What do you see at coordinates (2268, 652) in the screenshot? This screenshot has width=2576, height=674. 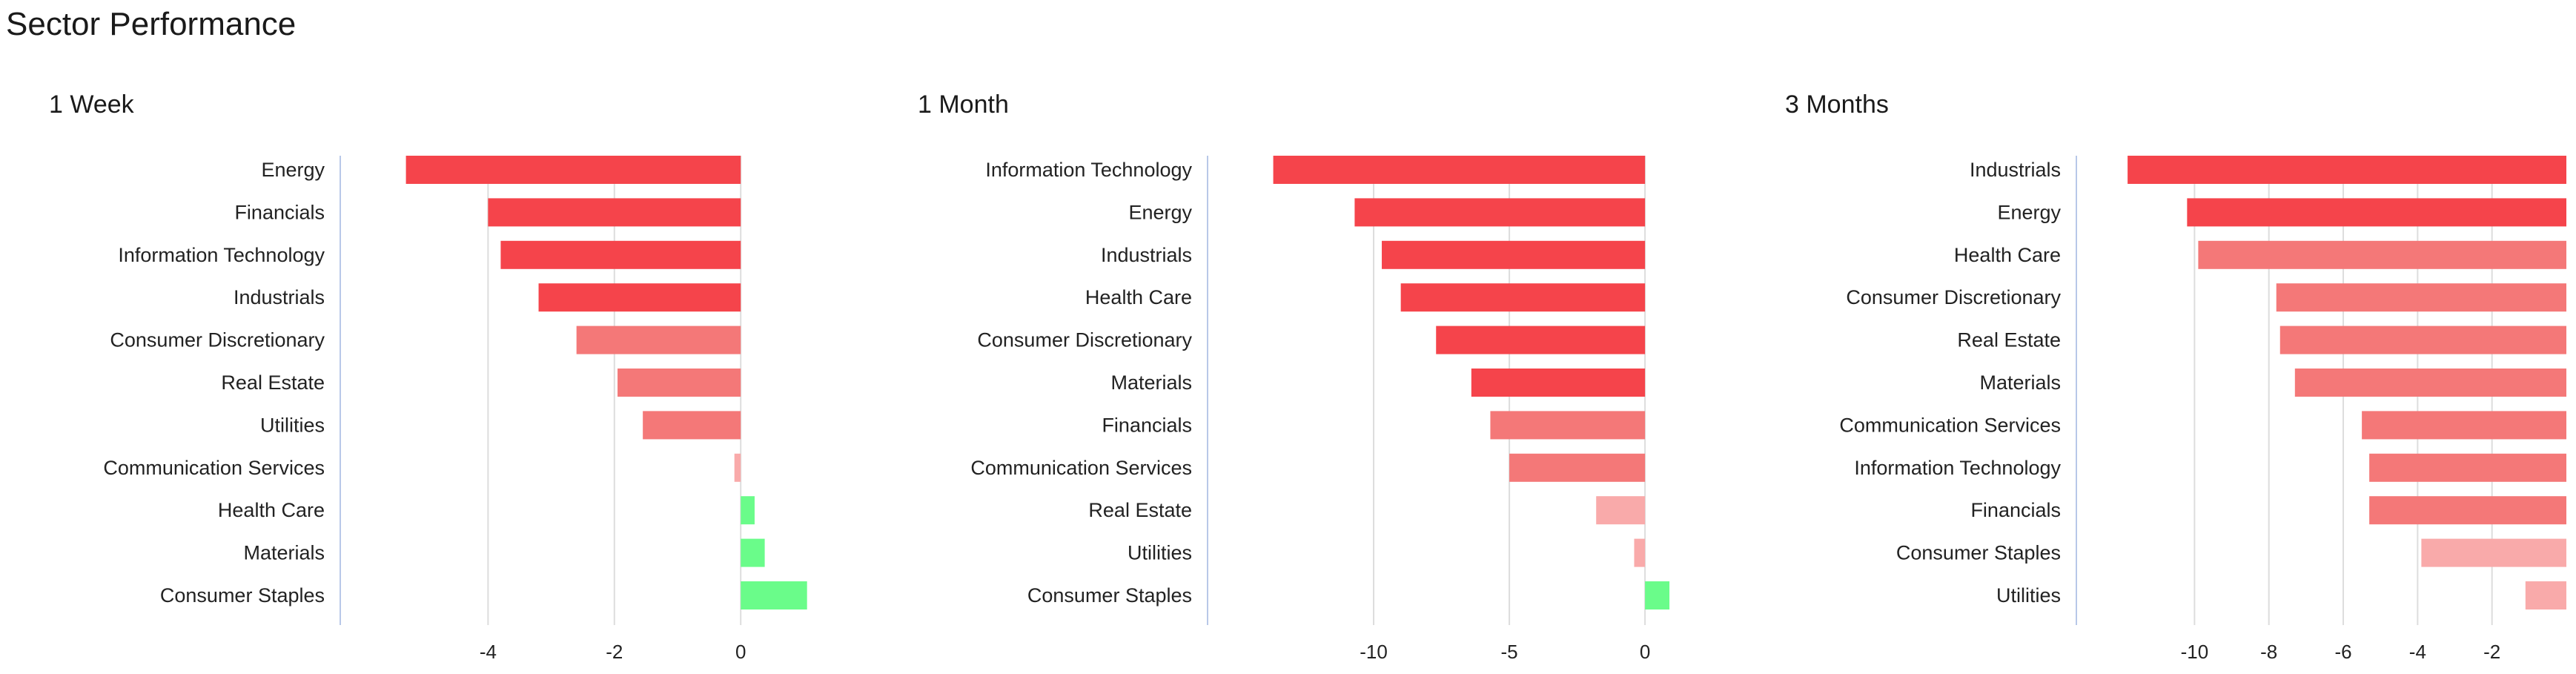 I see `x-tick-label: -8` at bounding box center [2268, 652].